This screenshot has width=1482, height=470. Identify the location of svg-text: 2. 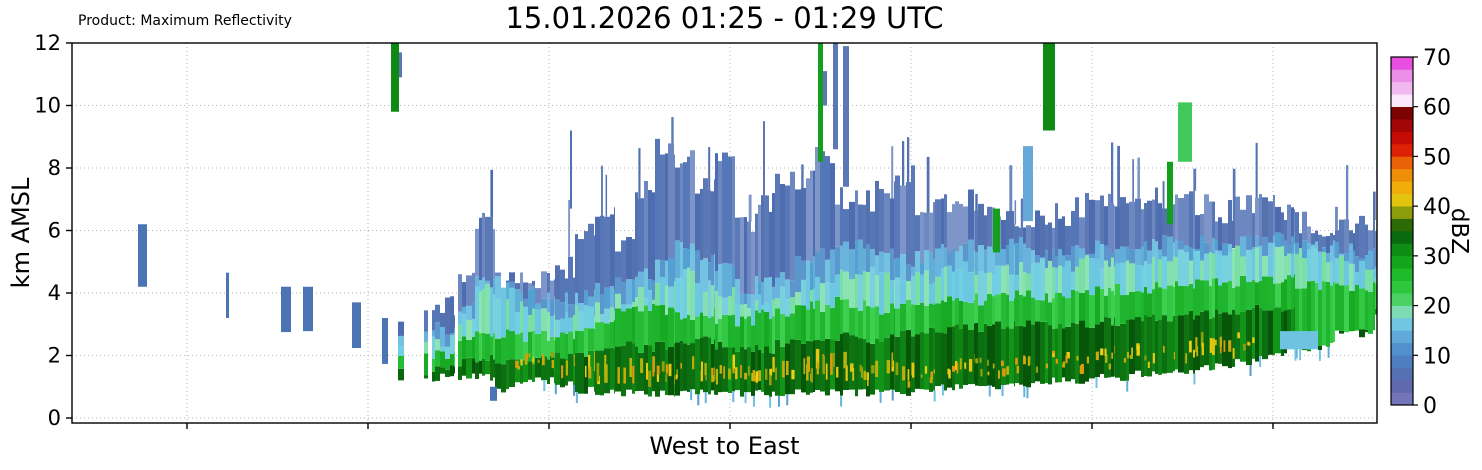
(54, 356).